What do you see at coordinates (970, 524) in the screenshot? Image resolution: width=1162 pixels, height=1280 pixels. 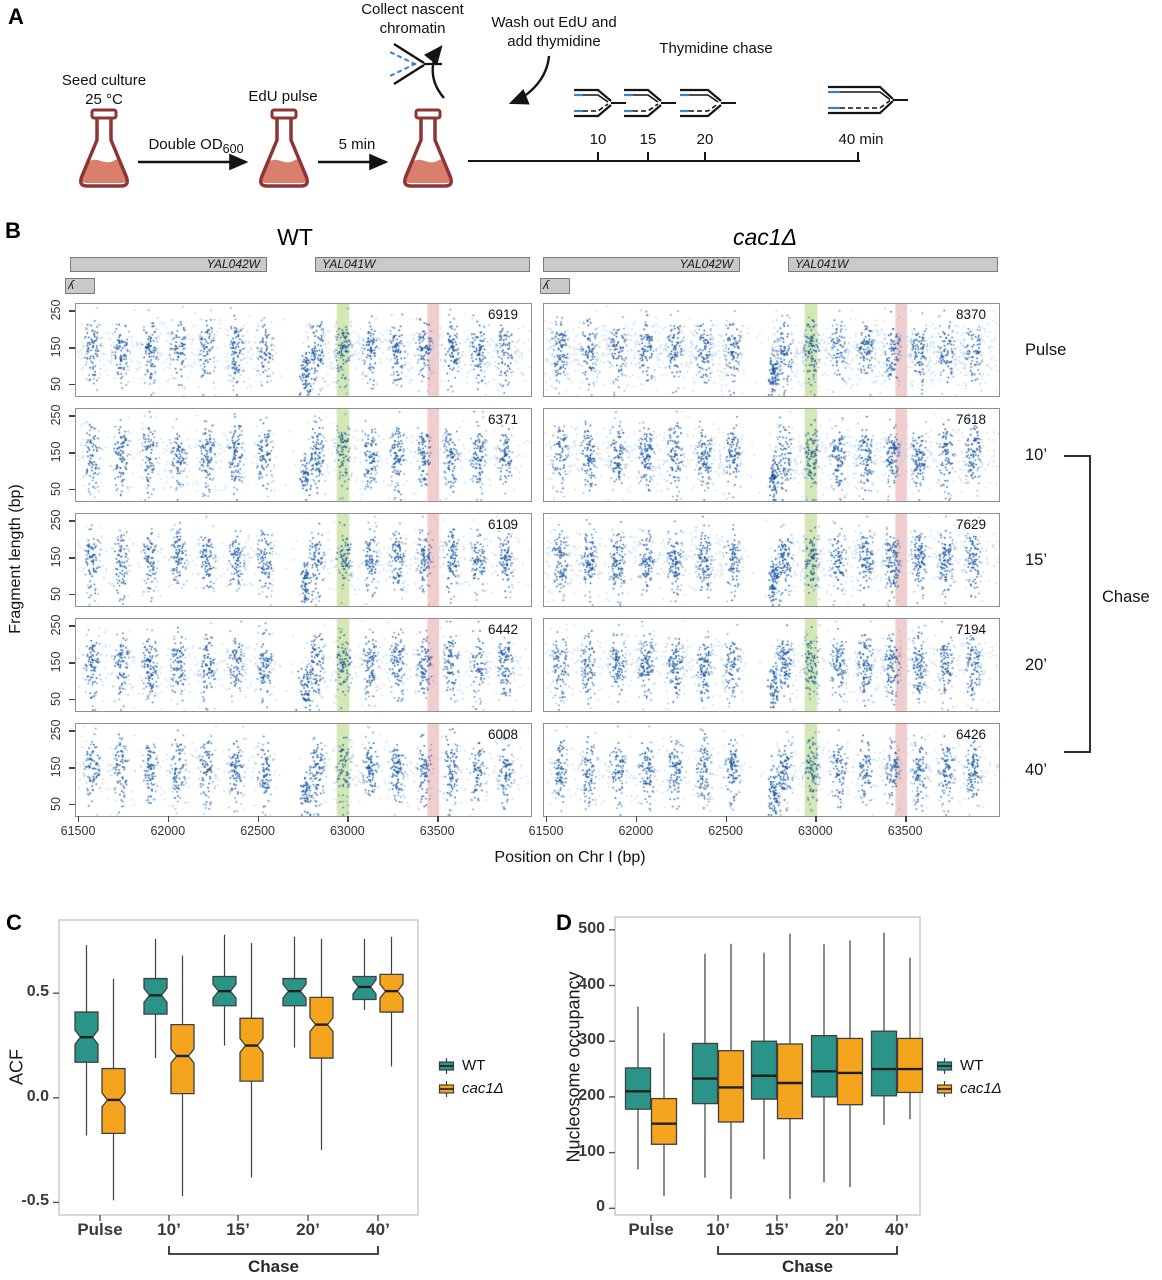 I see `fragment-count: 7629` at bounding box center [970, 524].